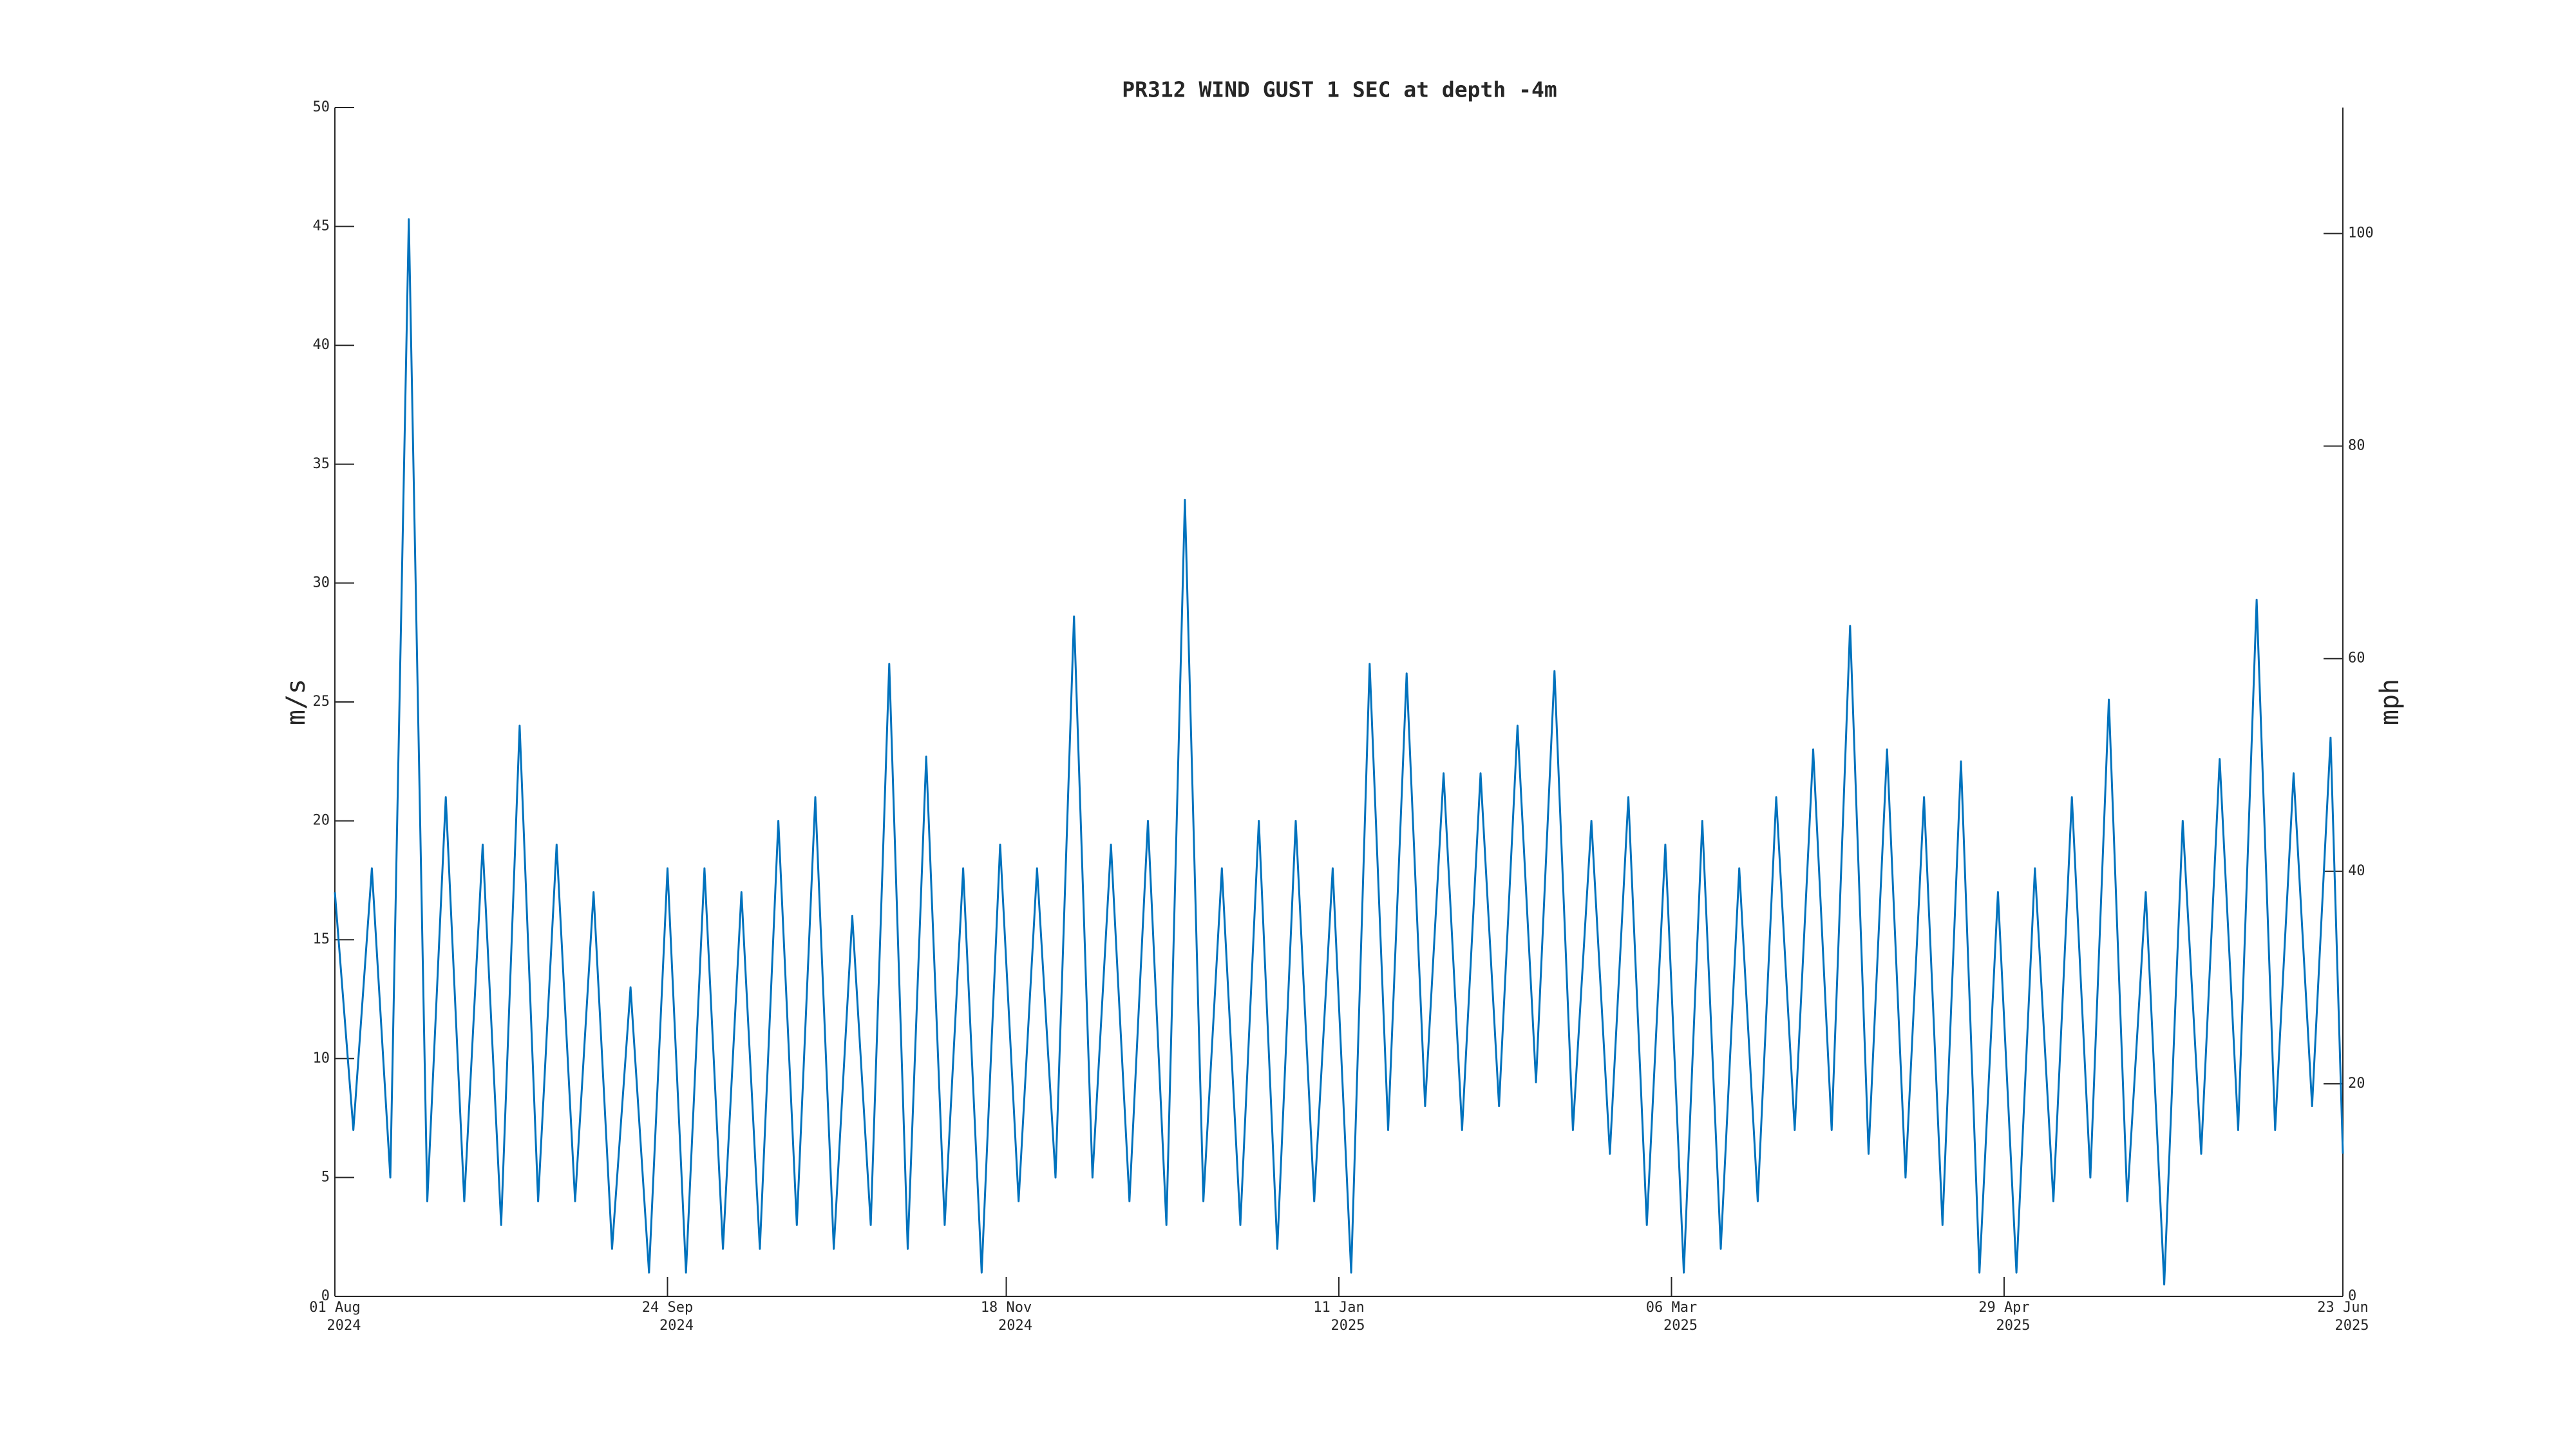  What do you see at coordinates (2352, 1296) in the screenshot?
I see `y2-tick-label: 0` at bounding box center [2352, 1296].